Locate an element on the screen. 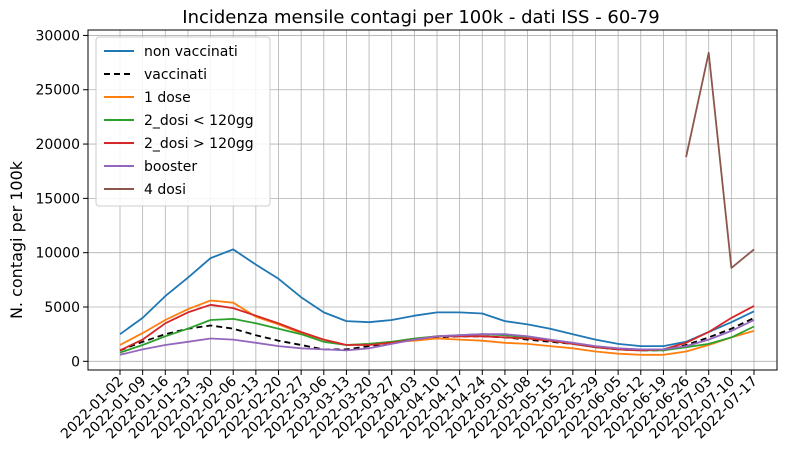 Image resolution: width=794 pixels, height=465 pixels. series-line-booster is located at coordinates (437, 337).